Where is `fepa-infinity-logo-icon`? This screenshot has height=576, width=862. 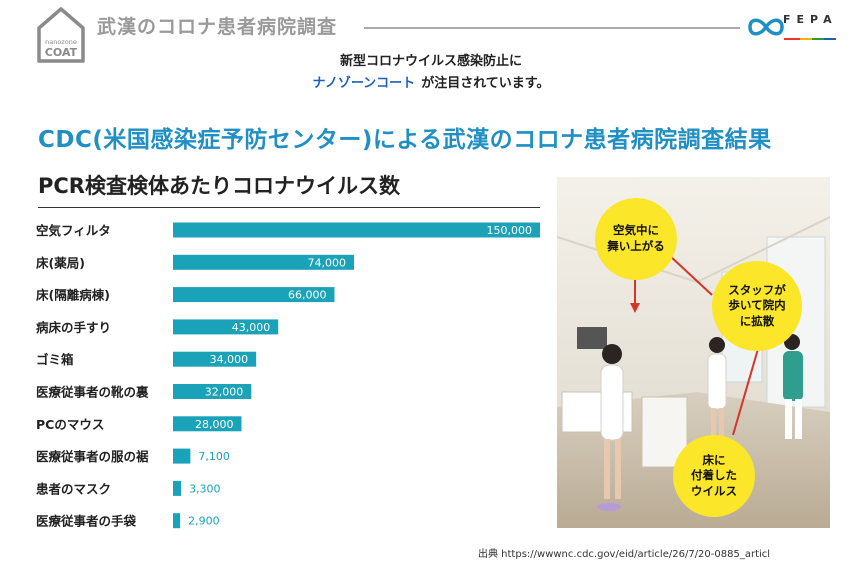 fepa-infinity-logo-icon is located at coordinates (792, 29).